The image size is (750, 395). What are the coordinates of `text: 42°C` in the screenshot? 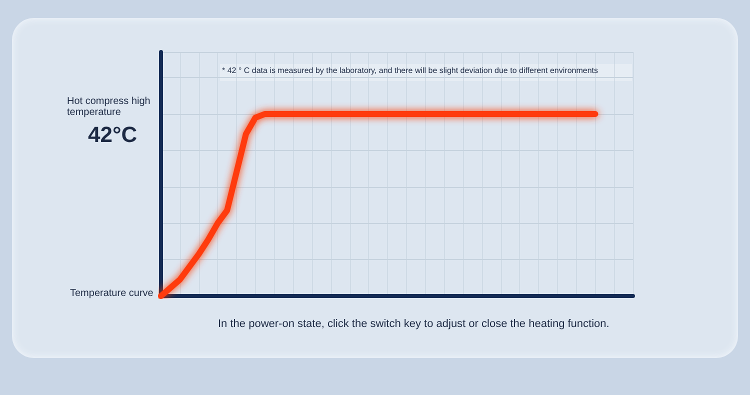 It's located at (113, 135).